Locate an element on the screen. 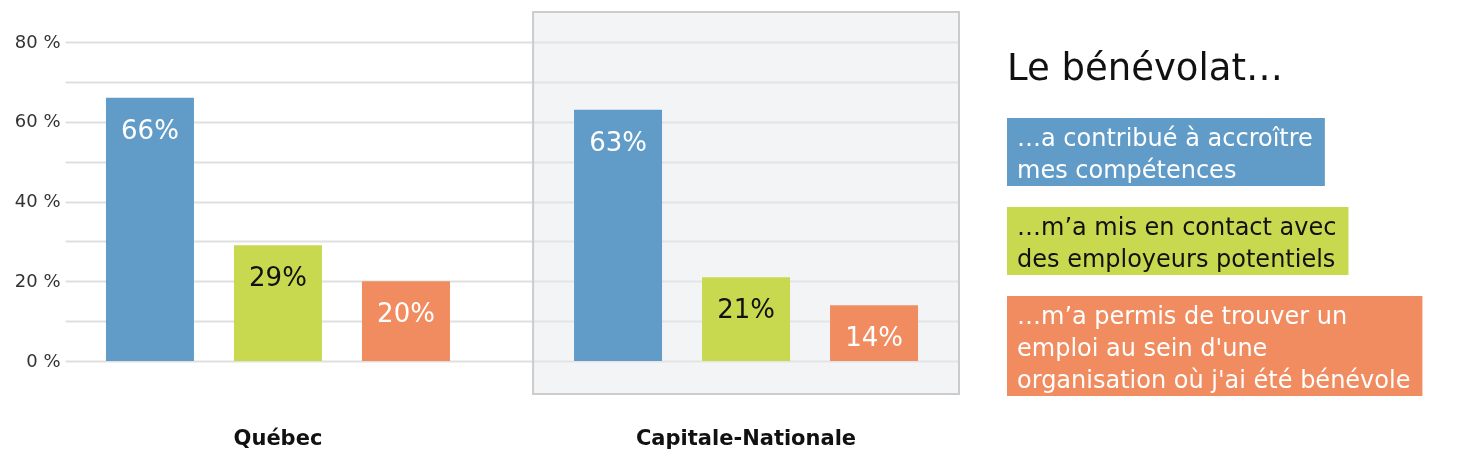 Image resolution: width=1461 pixels, height=453 pixels. x-tick-label: Capitale-Nationale is located at coordinates (746, 437).